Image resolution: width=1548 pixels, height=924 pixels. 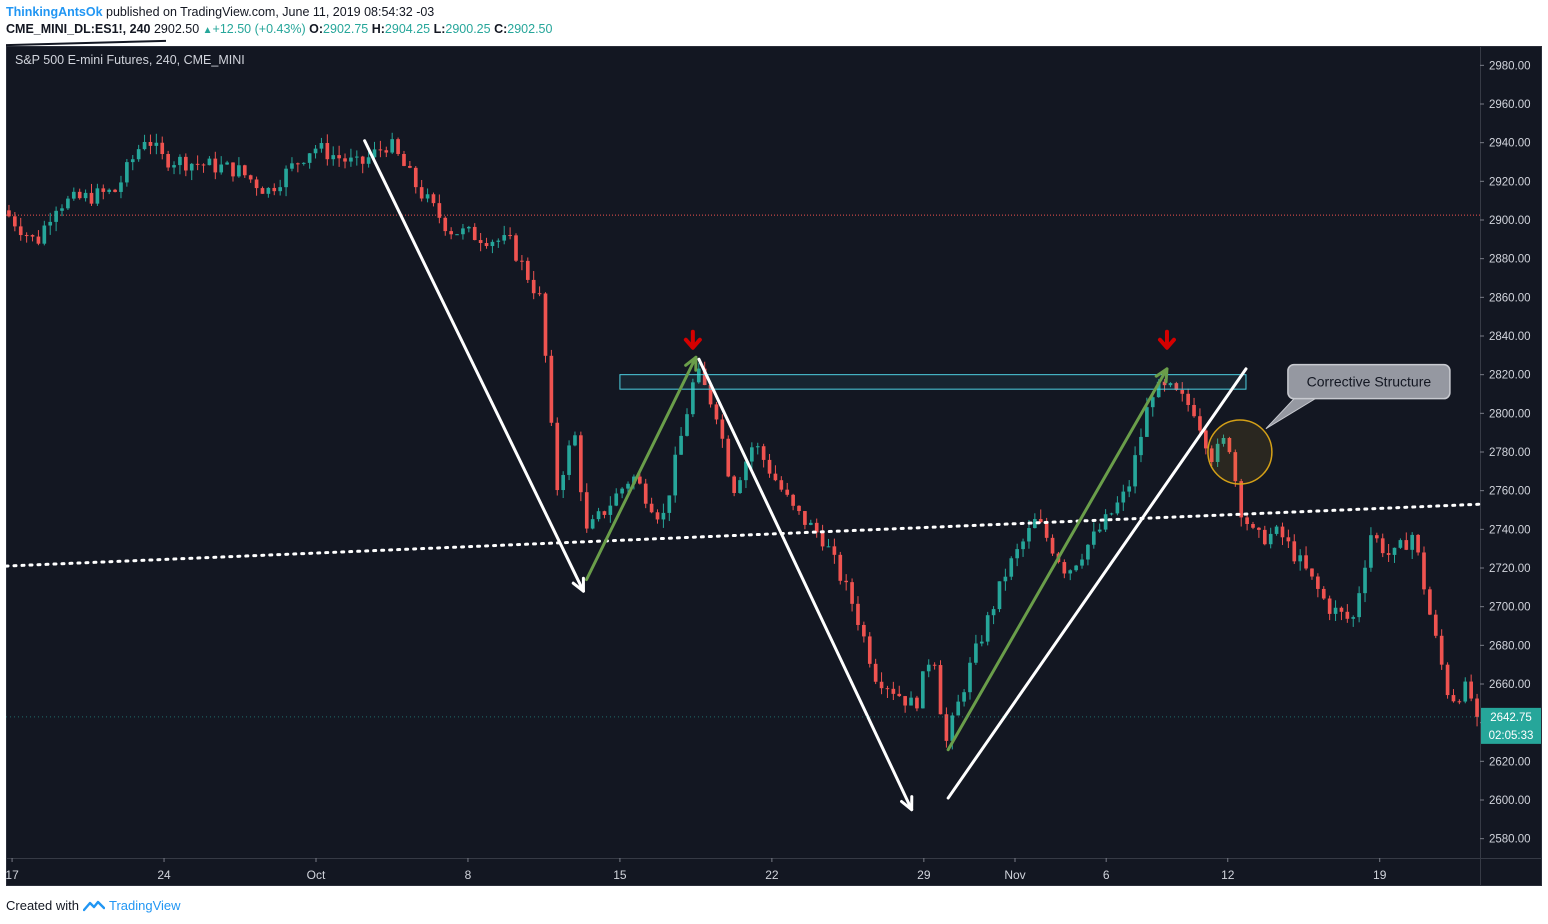 I want to click on last-price: 2902.50, so click(x=176, y=29).